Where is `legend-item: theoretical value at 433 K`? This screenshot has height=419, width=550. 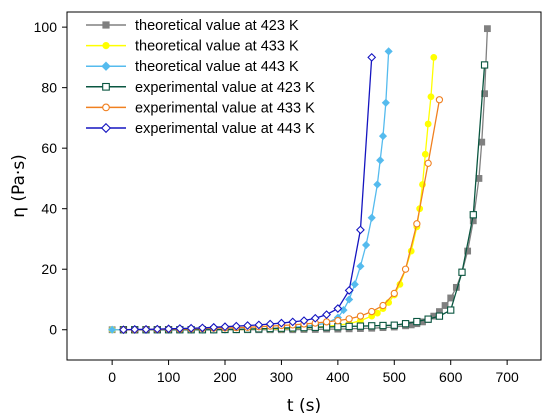 legend-item: theoretical value at 433 K is located at coordinates (192, 47).